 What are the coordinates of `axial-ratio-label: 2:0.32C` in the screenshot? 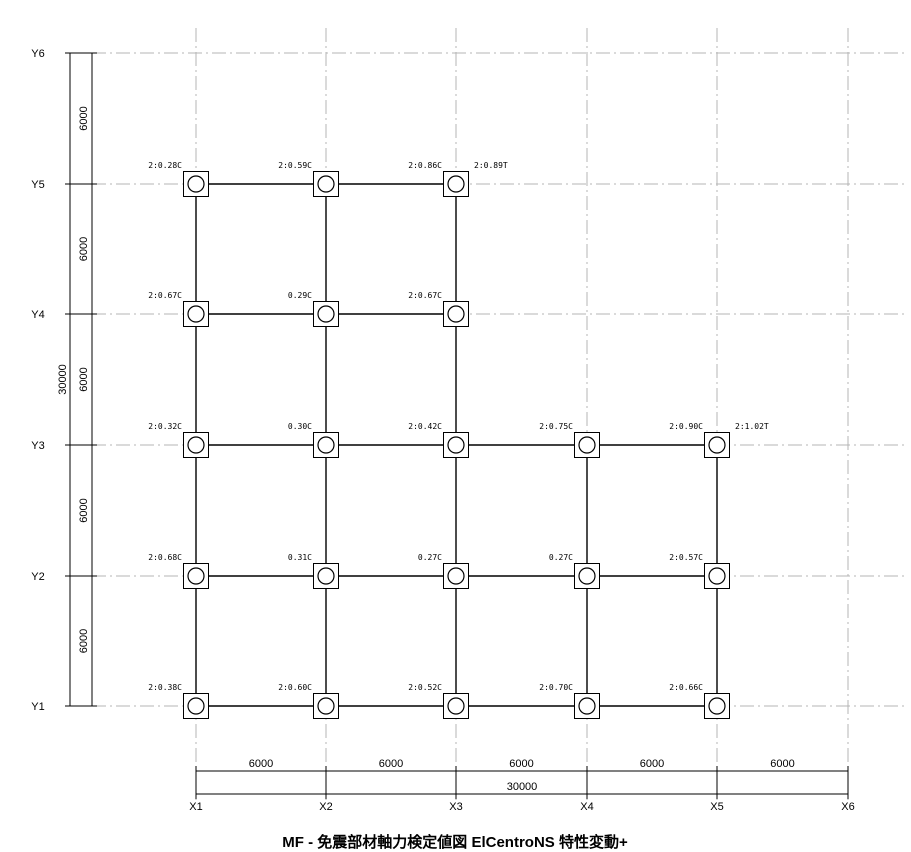 It's located at (165, 426).